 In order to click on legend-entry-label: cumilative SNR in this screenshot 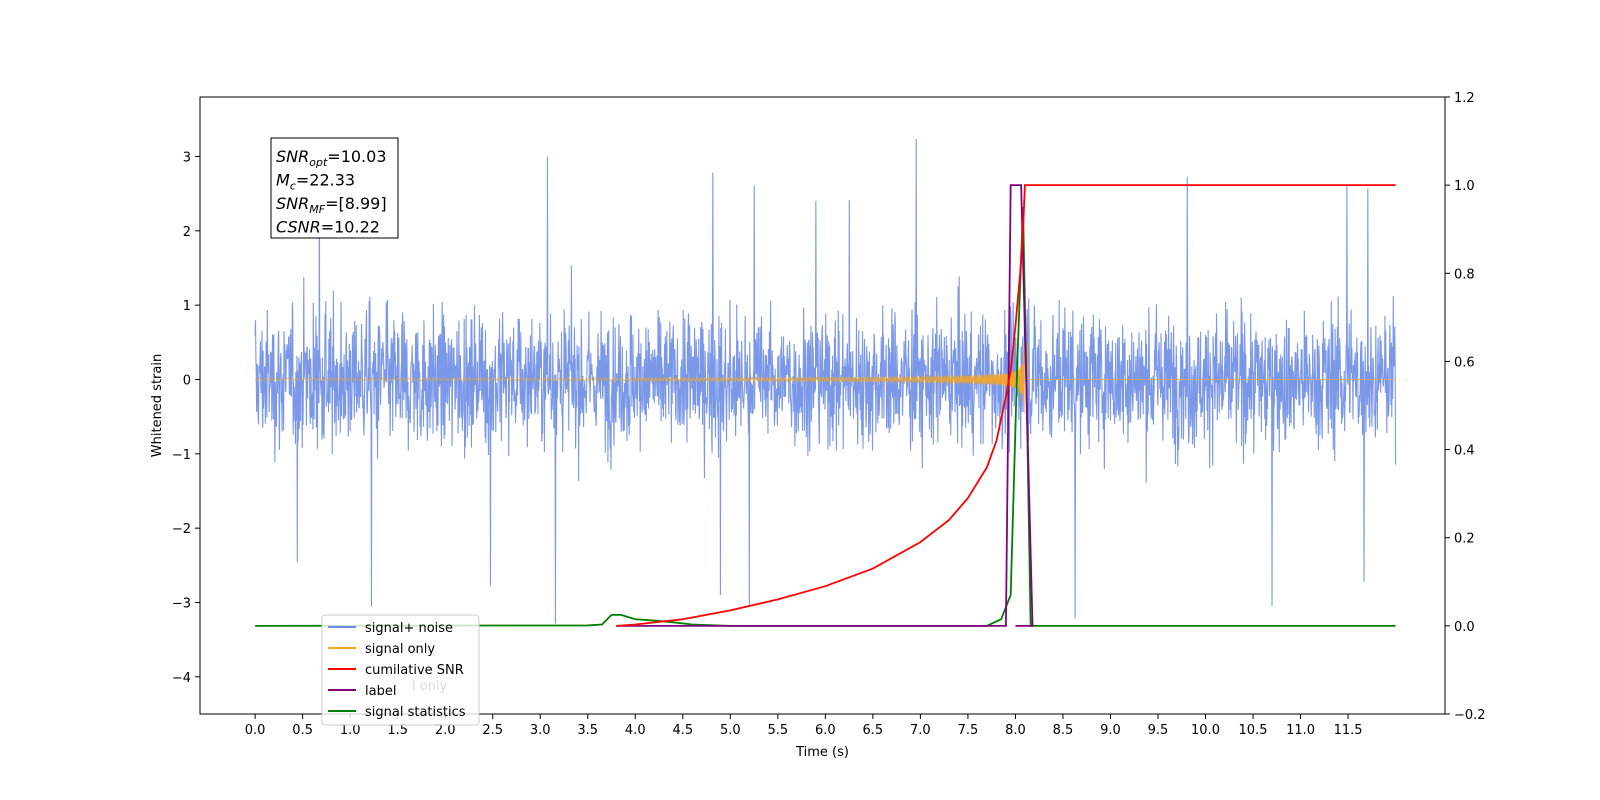, I will do `click(414, 670)`.